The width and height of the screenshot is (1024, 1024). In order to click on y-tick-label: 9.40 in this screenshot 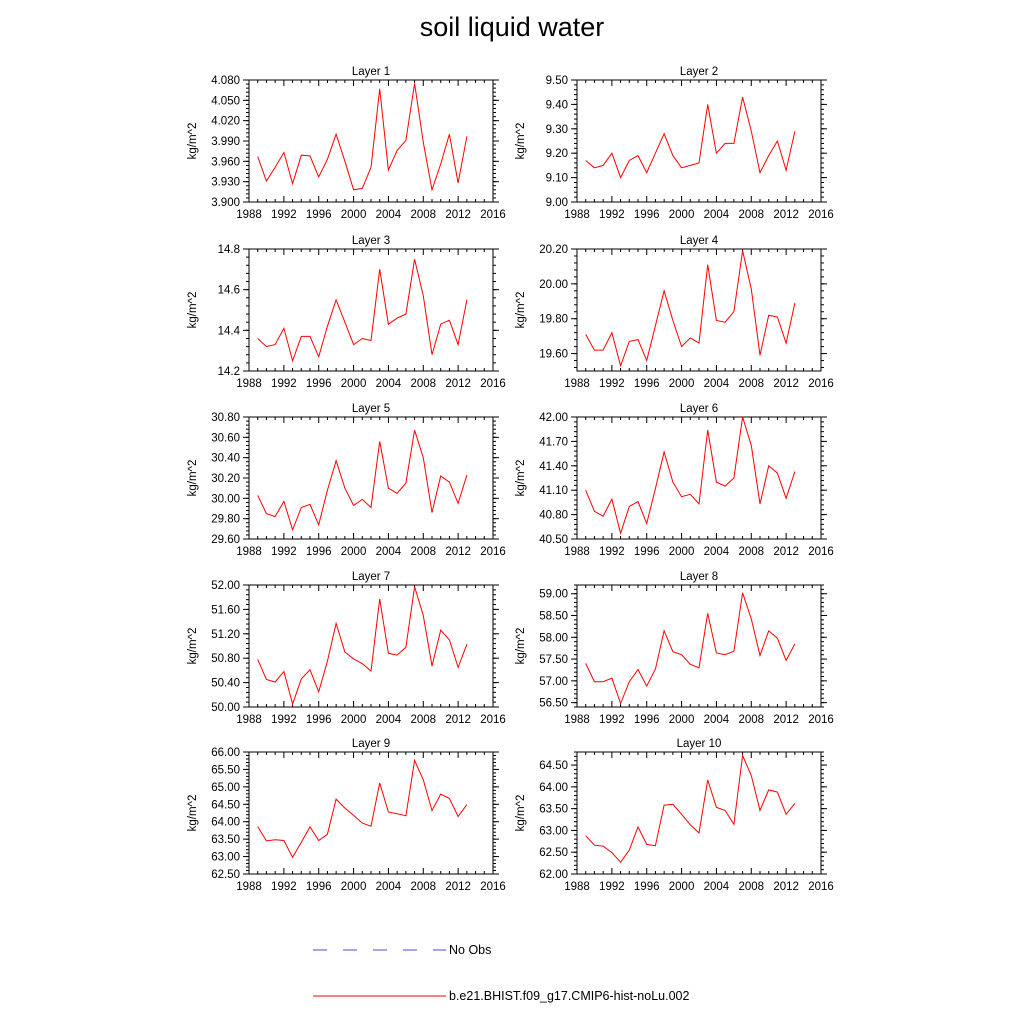, I will do `click(557, 105)`.